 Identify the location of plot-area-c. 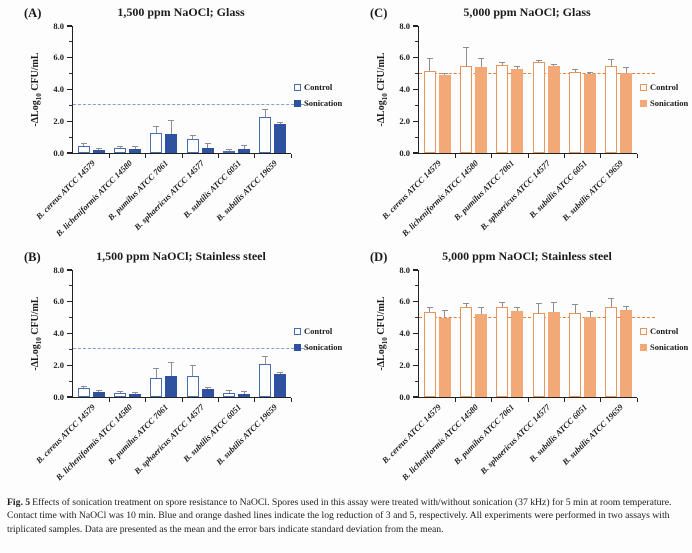
(533, 92).